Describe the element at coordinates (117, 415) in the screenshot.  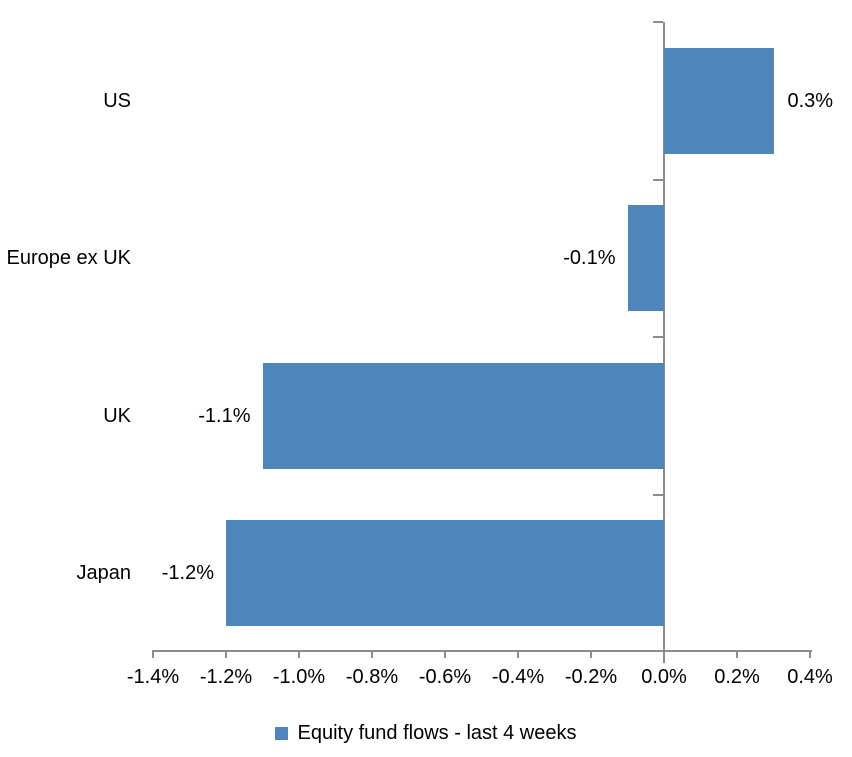
I see `category-label: UK` at that location.